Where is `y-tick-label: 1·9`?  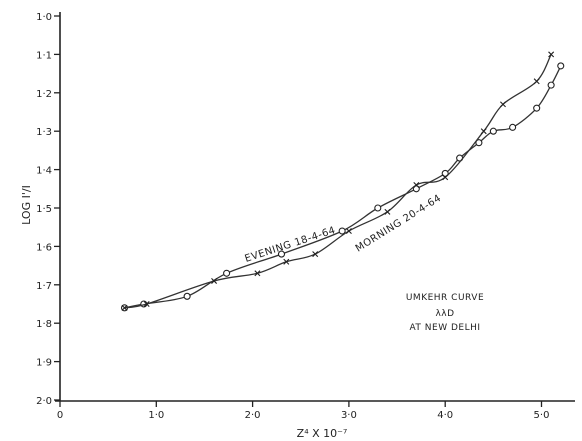 y-tick-label: 1·9 is located at coordinates (44, 363).